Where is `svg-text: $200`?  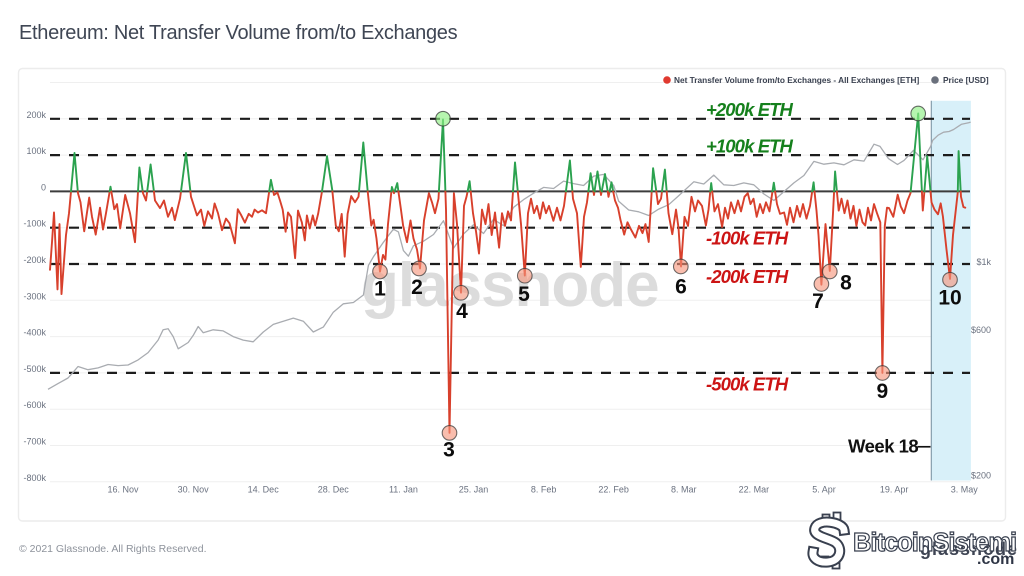 svg-text: $200 is located at coordinates (981, 476).